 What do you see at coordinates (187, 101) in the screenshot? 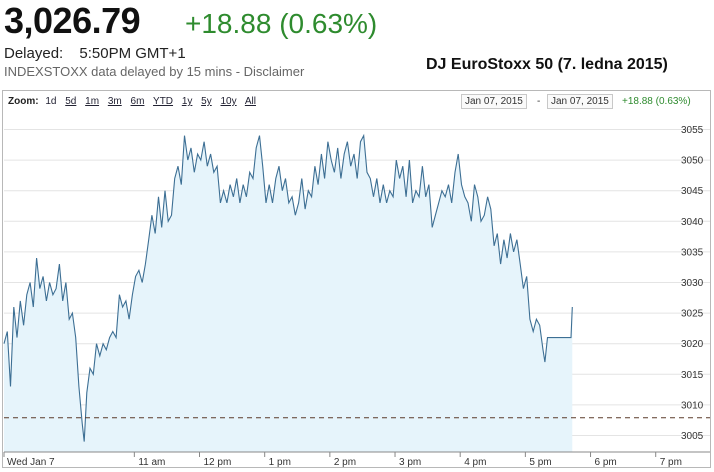
I see `zoom-option-1y: 1y` at bounding box center [187, 101].